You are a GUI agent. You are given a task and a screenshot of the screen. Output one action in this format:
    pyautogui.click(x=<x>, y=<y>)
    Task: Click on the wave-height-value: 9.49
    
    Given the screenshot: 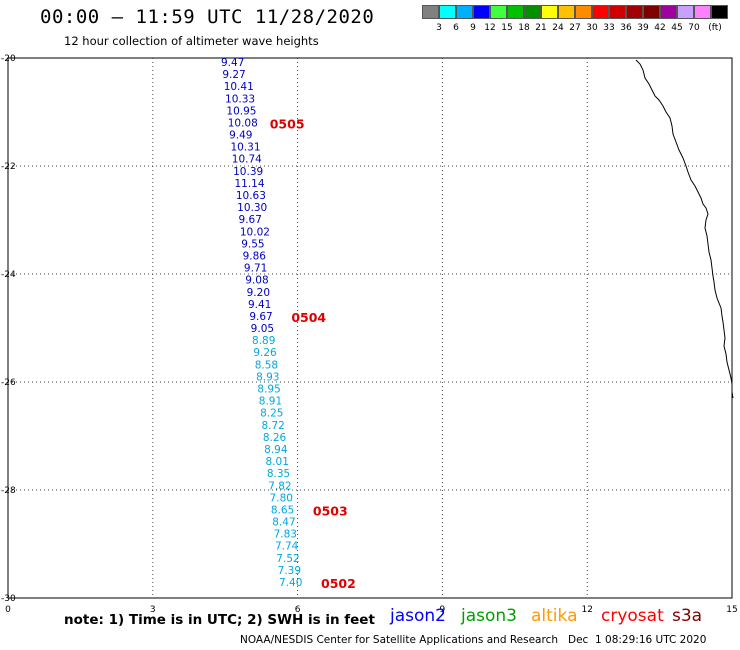 What is the action you would take?
    pyautogui.click(x=240, y=136)
    